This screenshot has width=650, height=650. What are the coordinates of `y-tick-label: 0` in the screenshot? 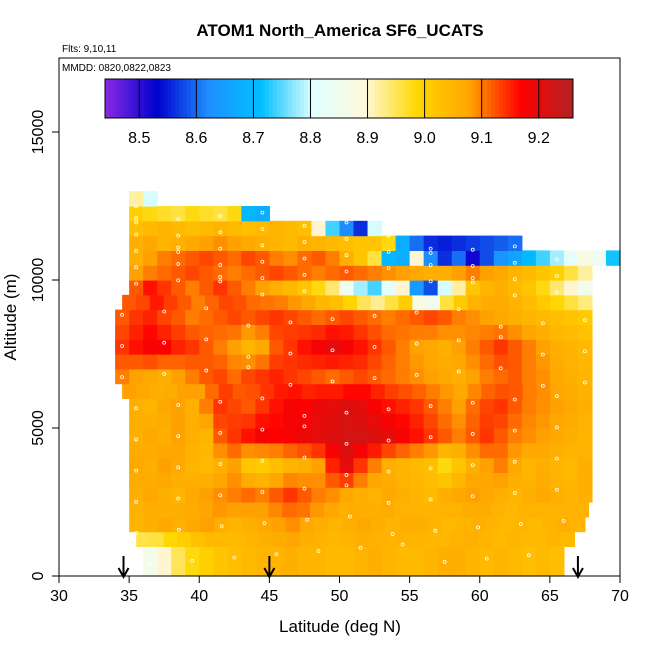 It's located at (38, 575).